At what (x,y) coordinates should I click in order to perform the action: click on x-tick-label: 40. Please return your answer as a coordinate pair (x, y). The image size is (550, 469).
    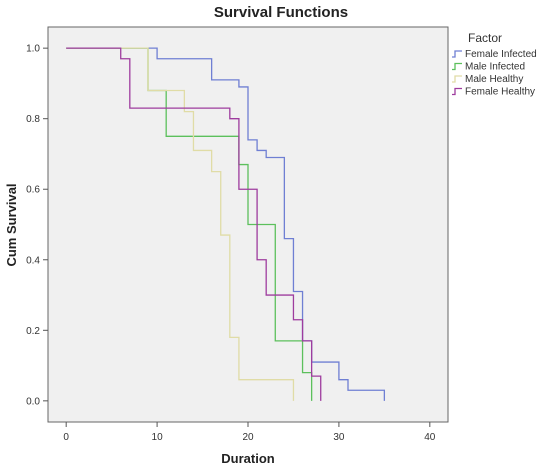
    Looking at the image, I should click on (430, 437).